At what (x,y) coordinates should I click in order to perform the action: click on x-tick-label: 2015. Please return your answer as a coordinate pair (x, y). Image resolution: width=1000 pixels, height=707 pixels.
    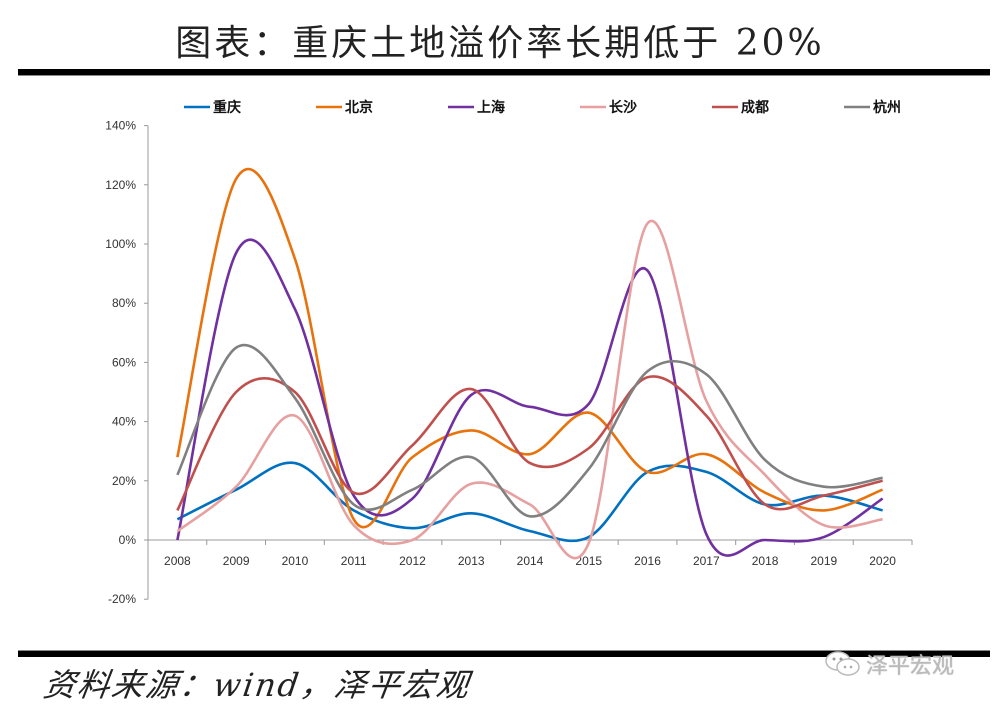
    Looking at the image, I should click on (588, 561).